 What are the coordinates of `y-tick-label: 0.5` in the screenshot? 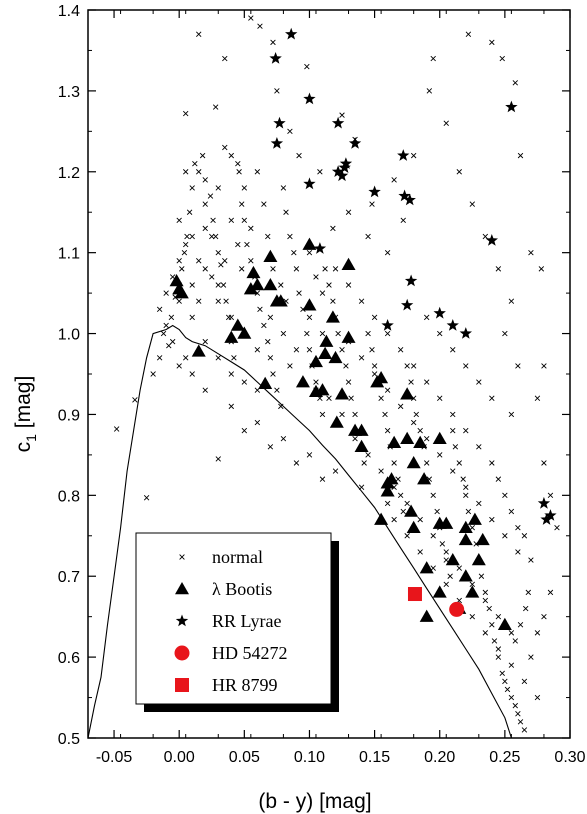 It's located at (69, 739).